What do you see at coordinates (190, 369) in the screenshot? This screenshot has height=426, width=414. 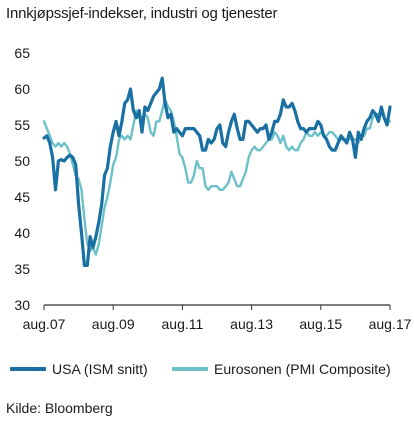 I see `legend-swatch-eurosonen` at bounding box center [190, 369].